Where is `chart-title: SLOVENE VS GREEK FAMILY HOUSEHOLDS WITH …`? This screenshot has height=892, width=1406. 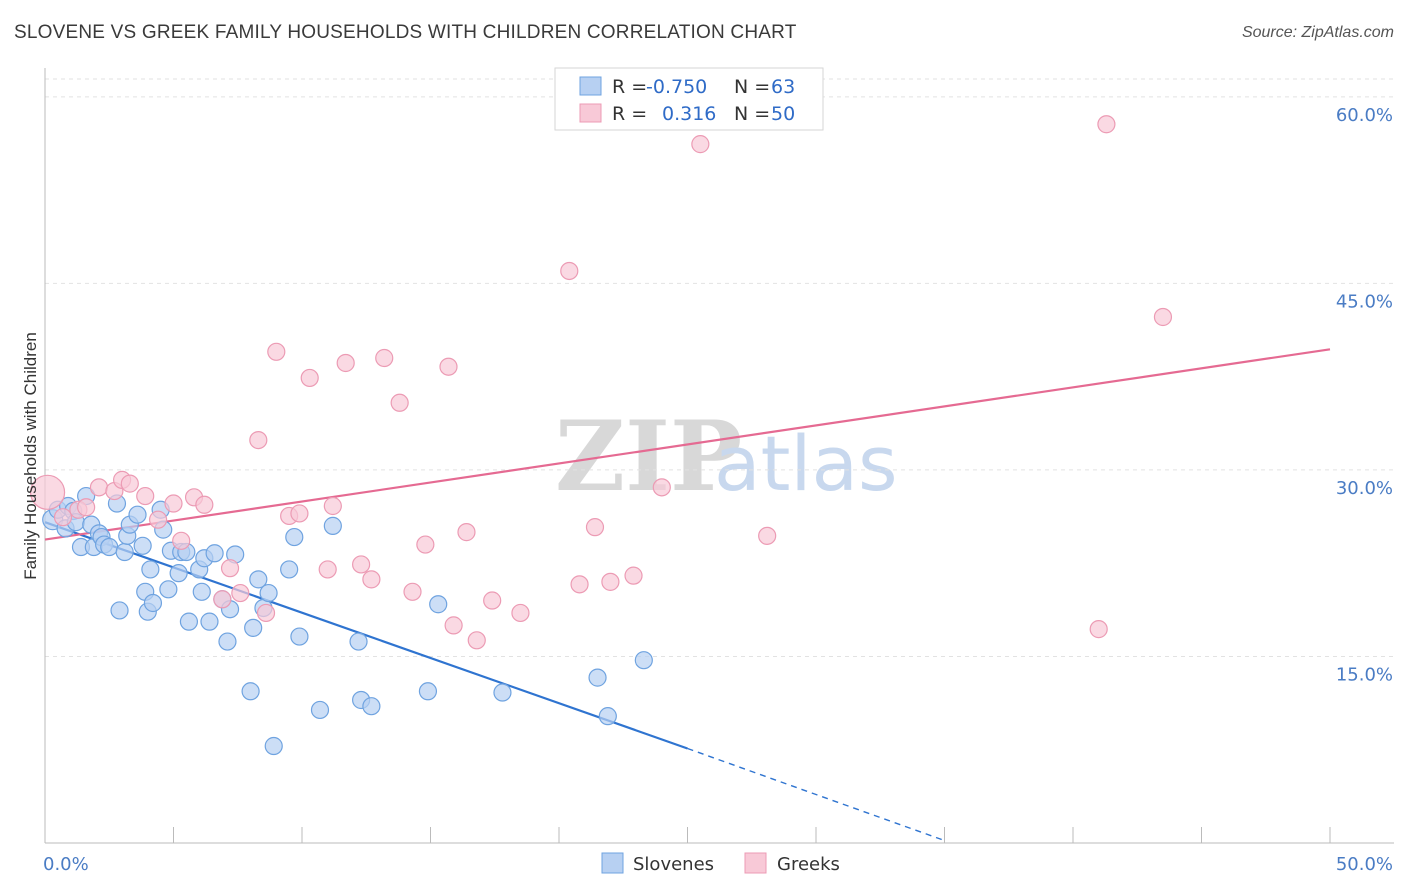
chart-title: SLOVENE VS GREEK FAMILY HOUSEHOLDS WITH … is located at coordinates (405, 32).